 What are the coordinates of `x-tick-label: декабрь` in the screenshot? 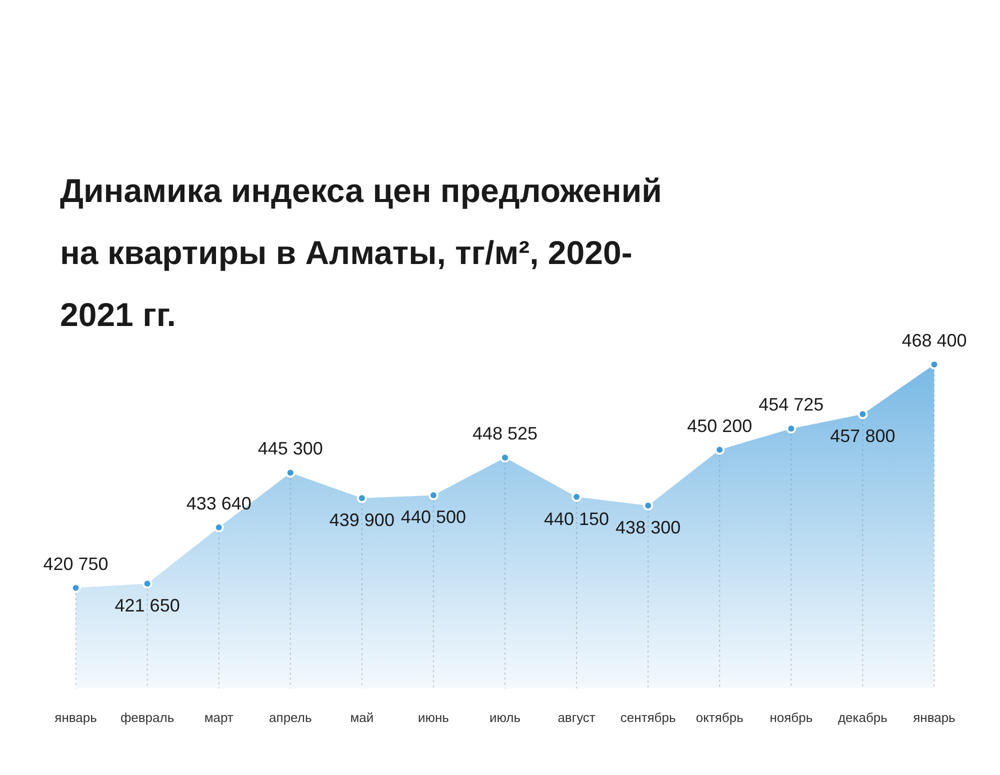 It's located at (863, 717).